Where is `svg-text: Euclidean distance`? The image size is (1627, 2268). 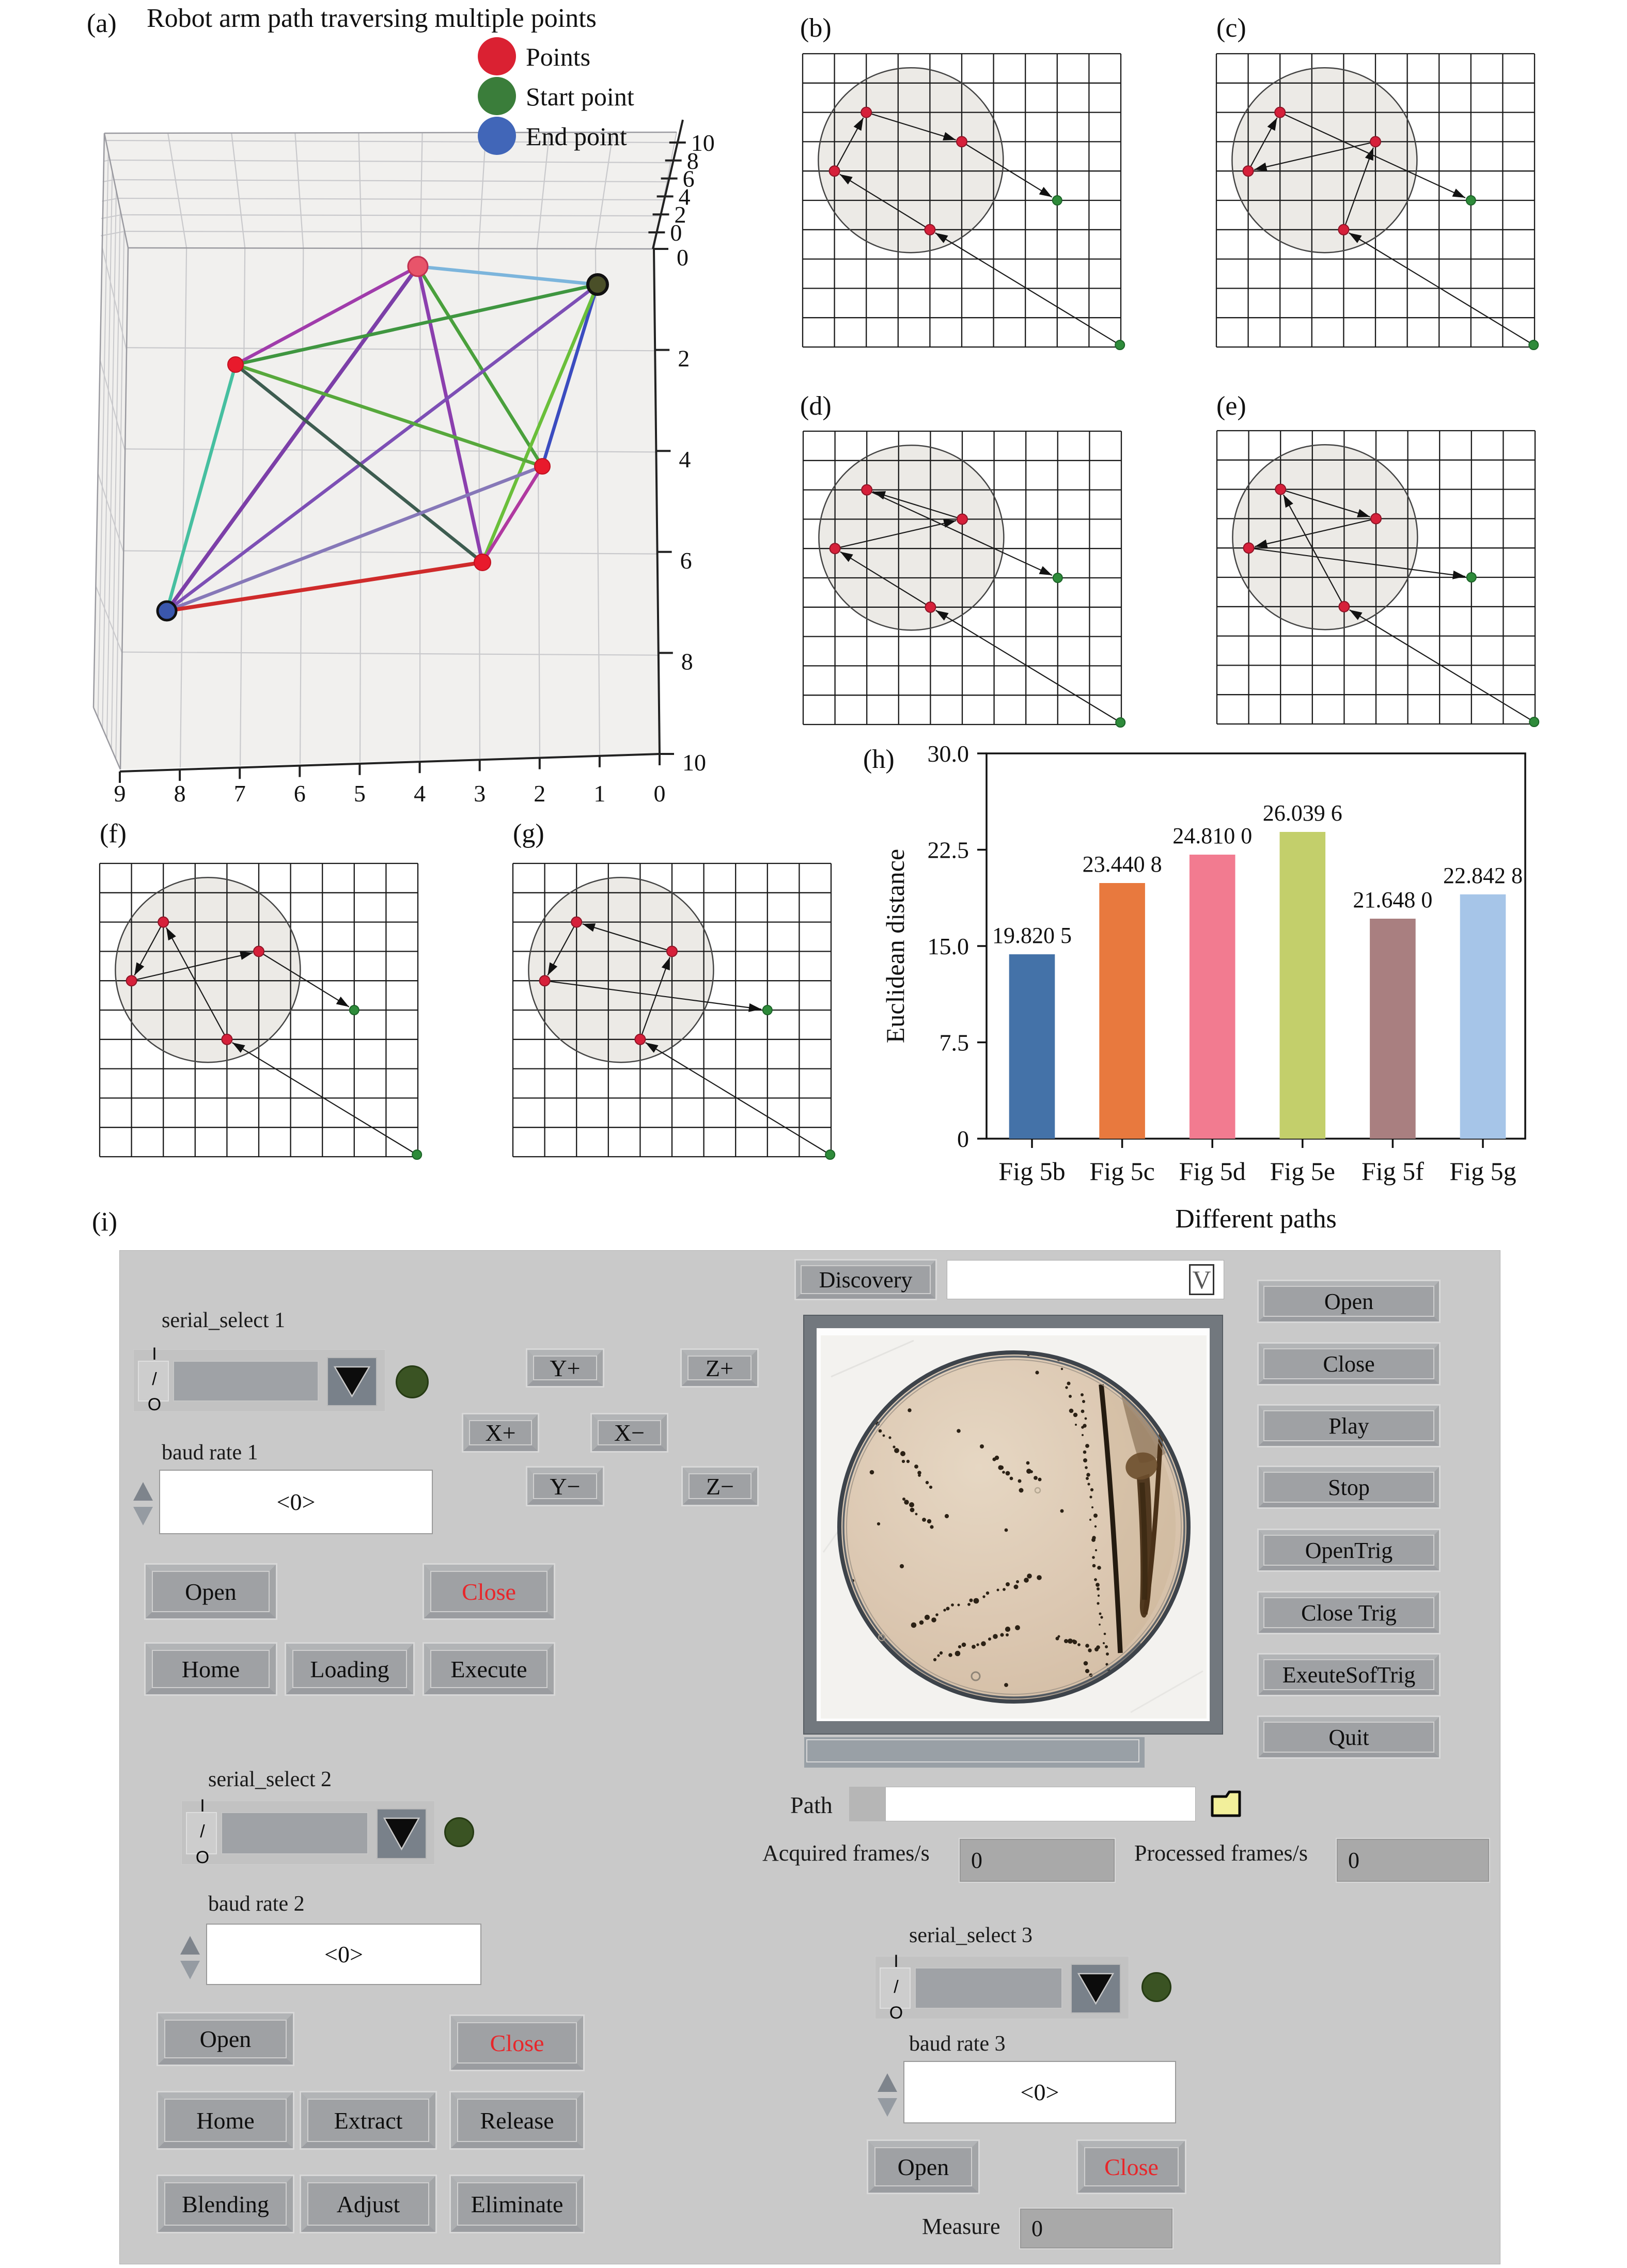 svg-text: Euclidean distance is located at coordinates (895, 946).